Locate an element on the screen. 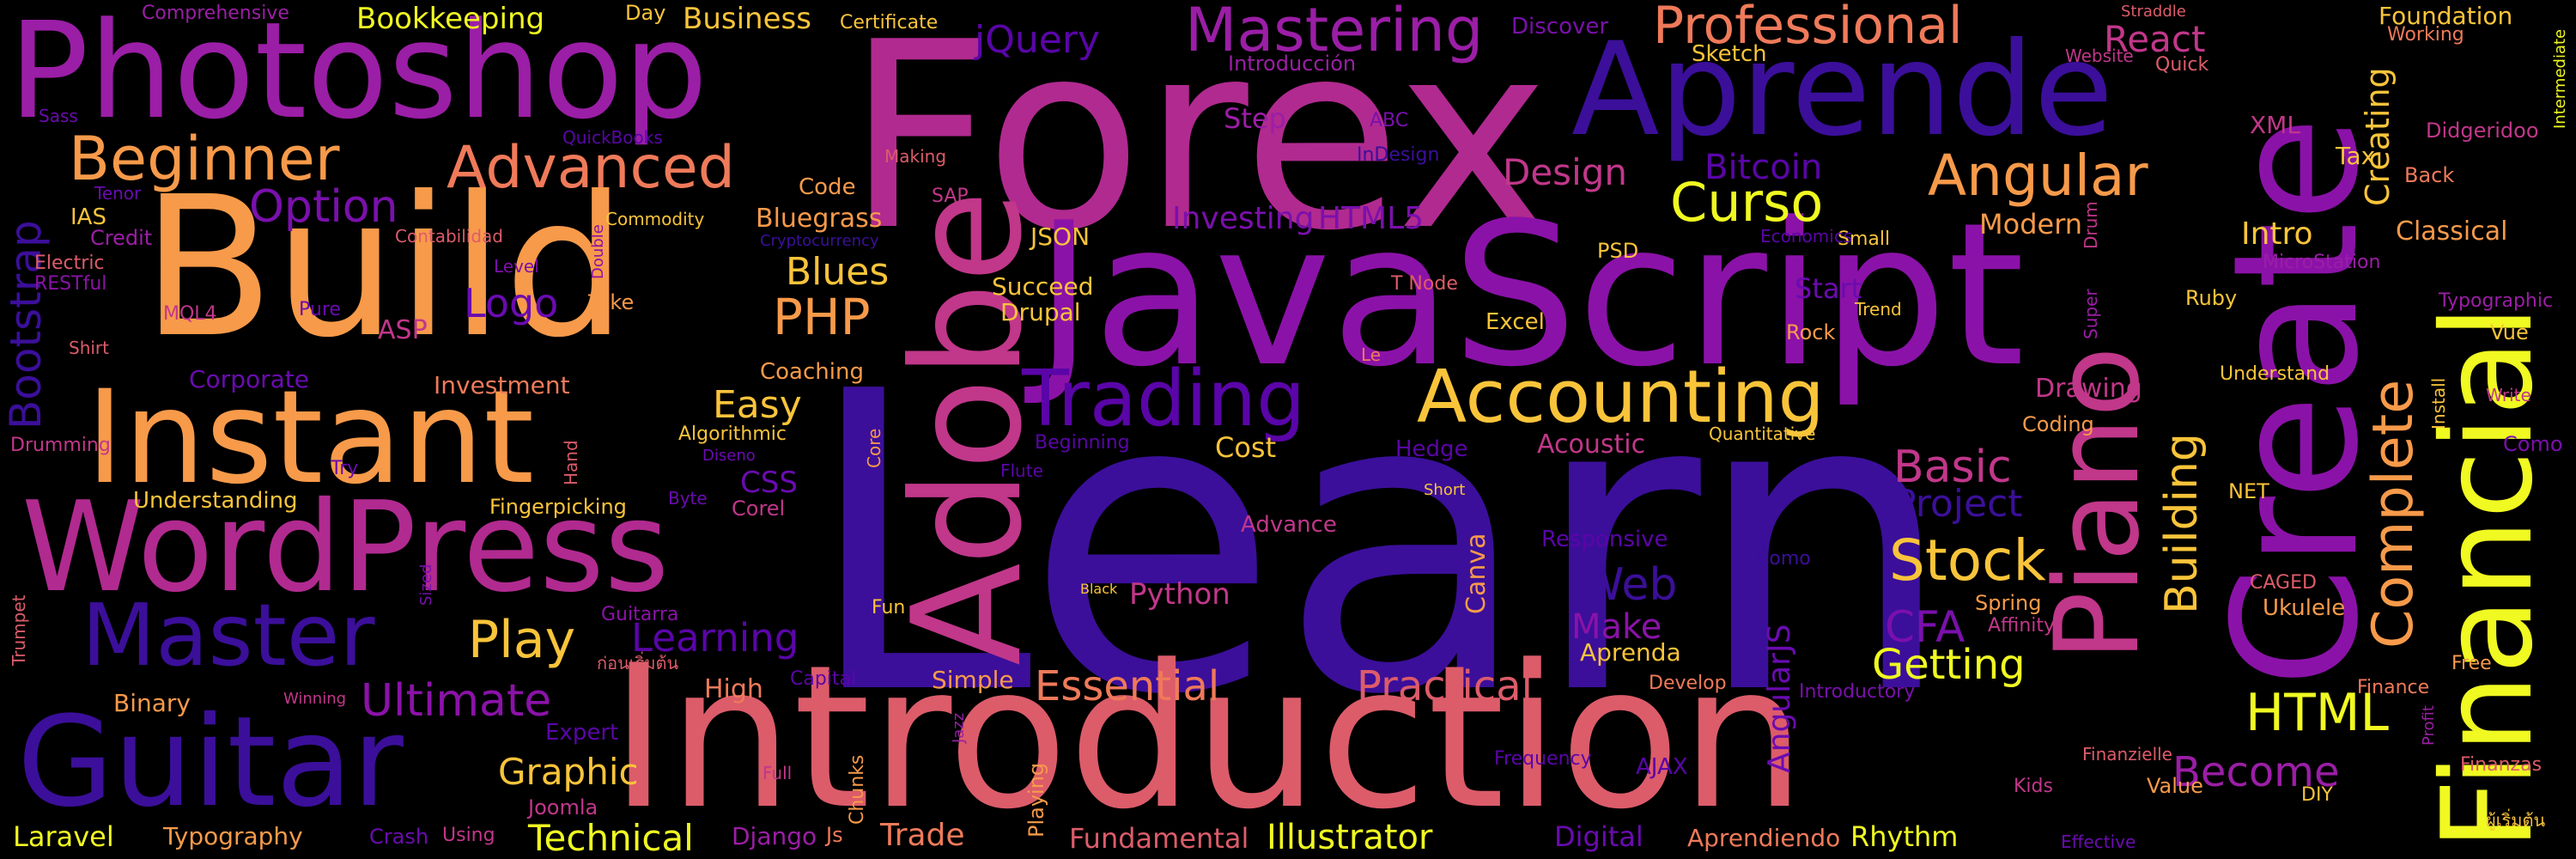 The image size is (2576, 859). word-php: PHP is located at coordinates (822, 317).